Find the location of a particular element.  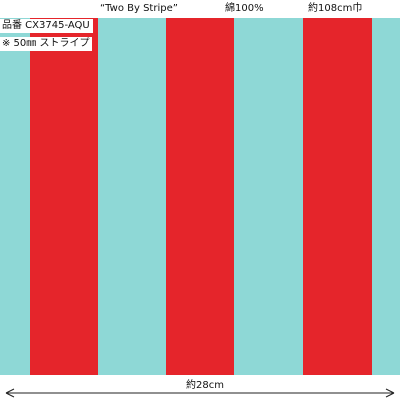

product-code: 品番 CX3745-AQU is located at coordinates (46, 26).